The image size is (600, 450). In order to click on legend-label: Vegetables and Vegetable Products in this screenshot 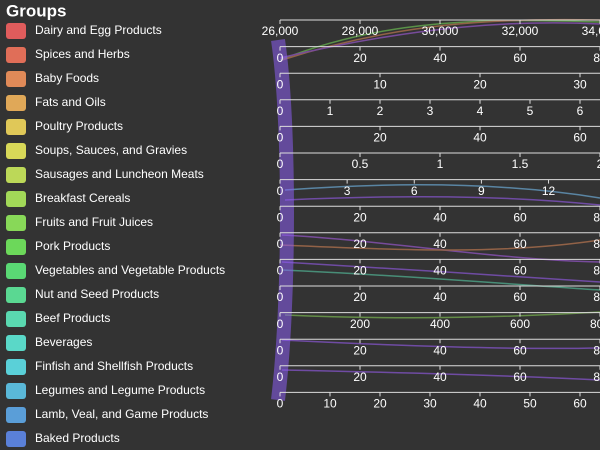, I will do `click(130, 270)`.